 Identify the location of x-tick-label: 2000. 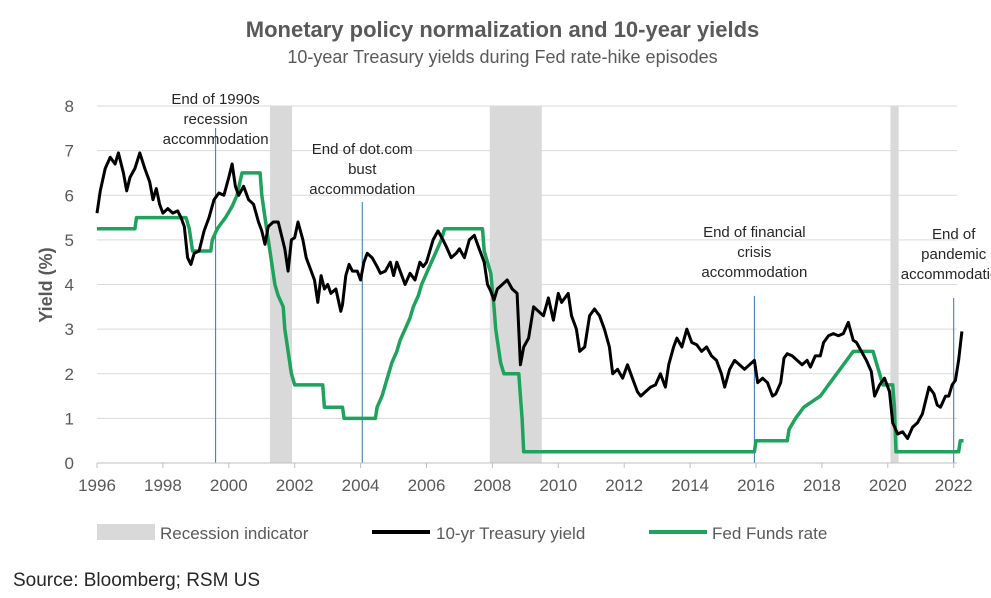
(229, 485).